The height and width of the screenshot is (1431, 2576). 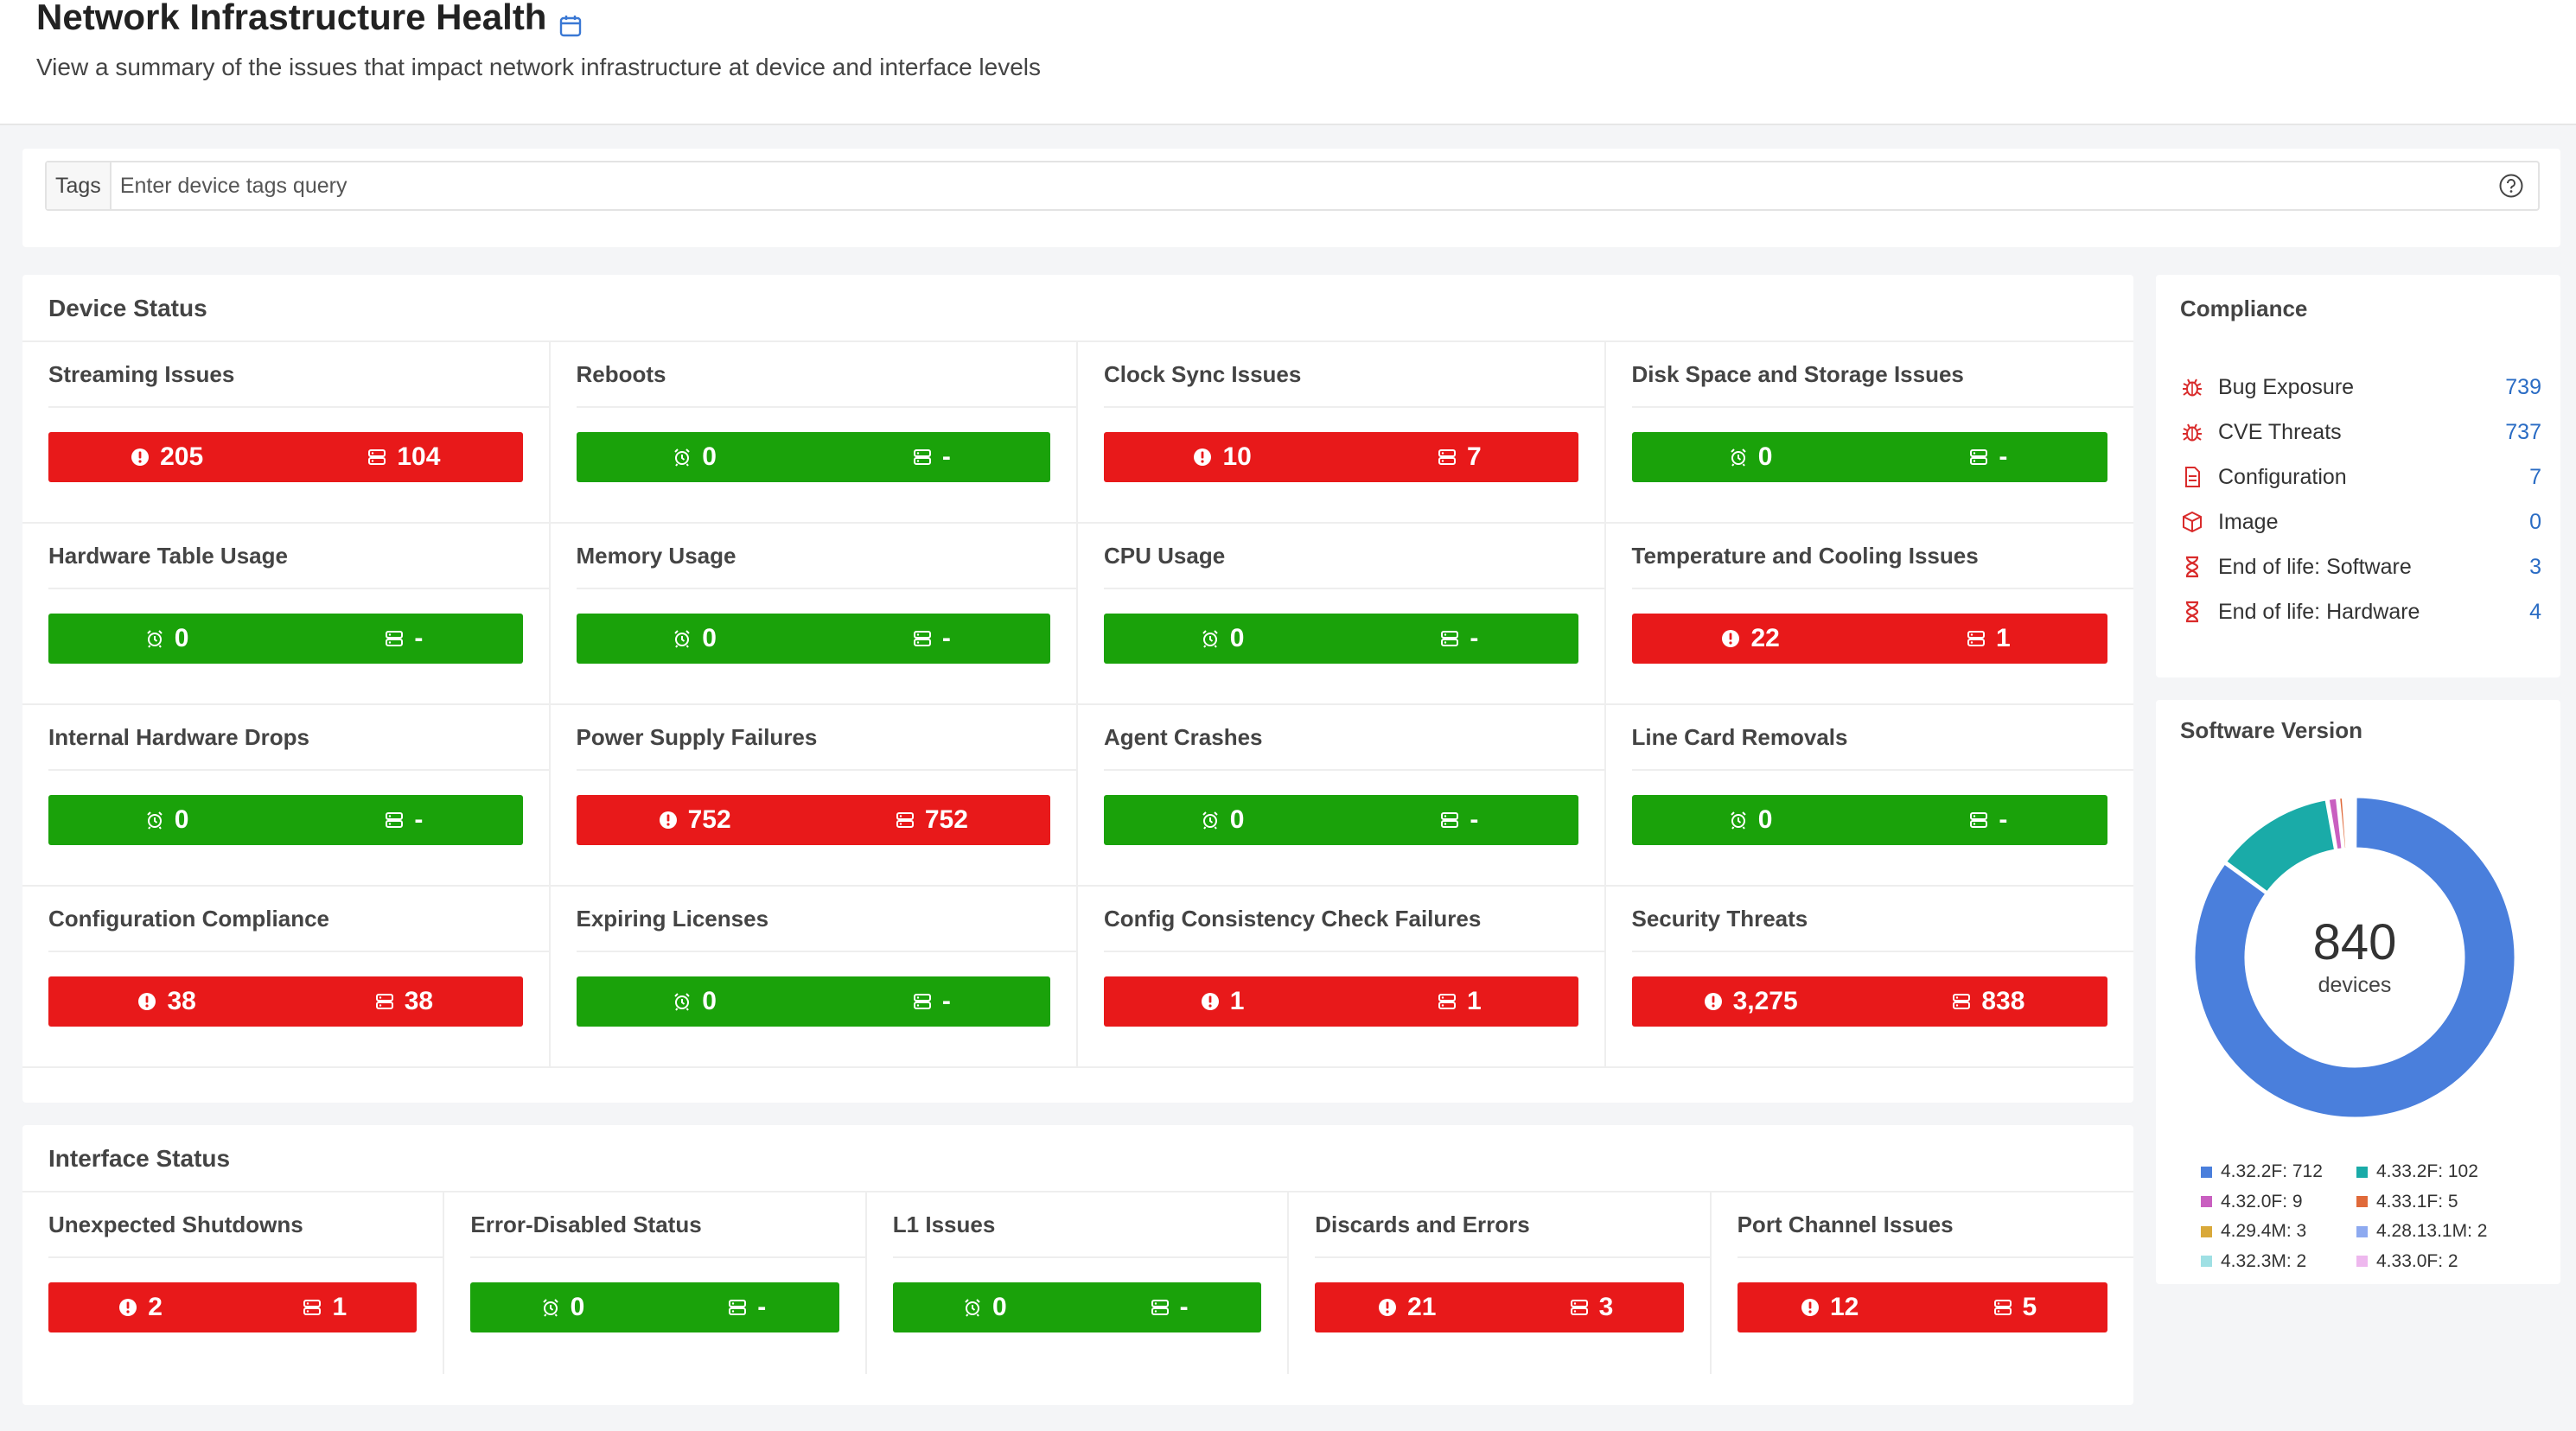 What do you see at coordinates (2442, 1261) in the screenshot?
I see `legend-item: 4.33.0F: 2` at bounding box center [2442, 1261].